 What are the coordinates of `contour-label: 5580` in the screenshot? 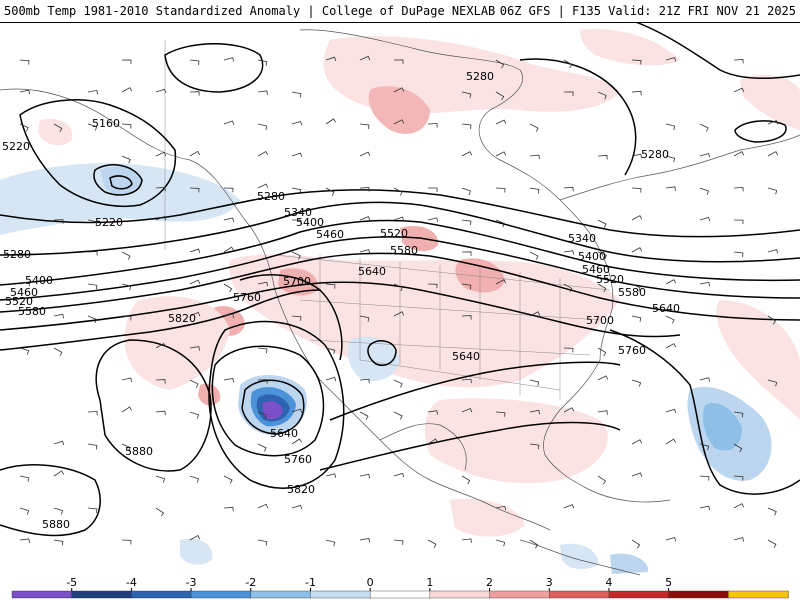 It's located at (632, 292).